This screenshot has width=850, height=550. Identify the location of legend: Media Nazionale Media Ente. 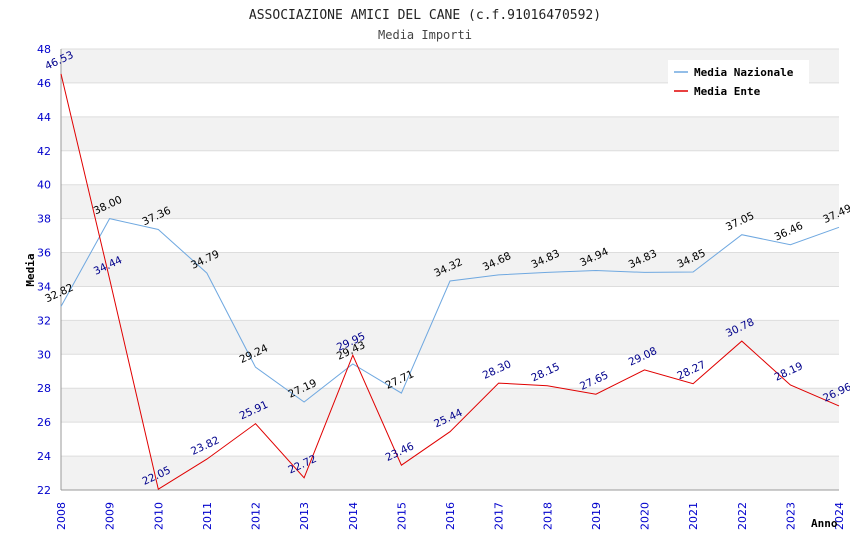
(738, 80).